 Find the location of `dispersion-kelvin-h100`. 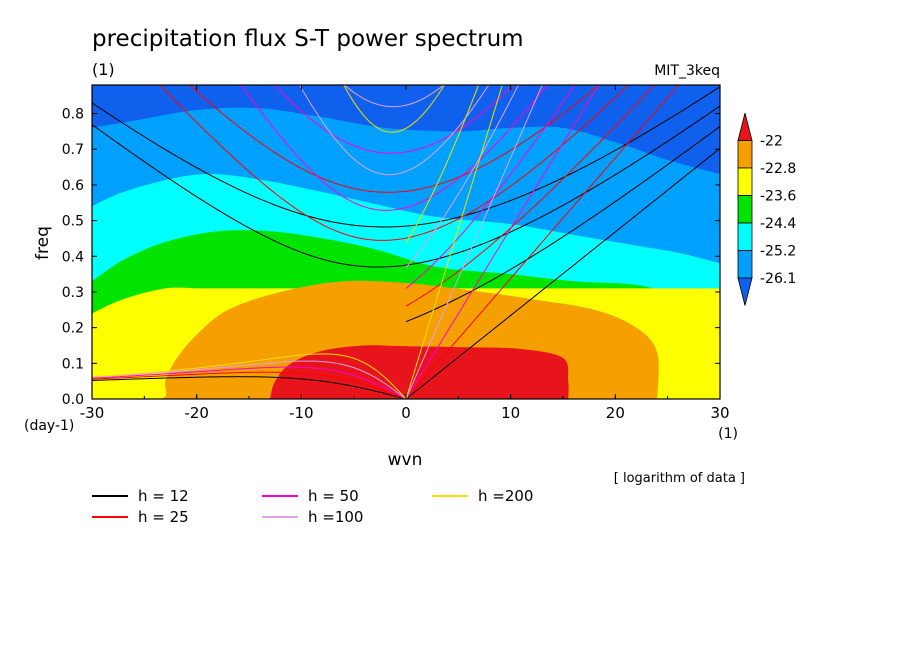

dispersion-kelvin-h100 is located at coordinates (474, 242).